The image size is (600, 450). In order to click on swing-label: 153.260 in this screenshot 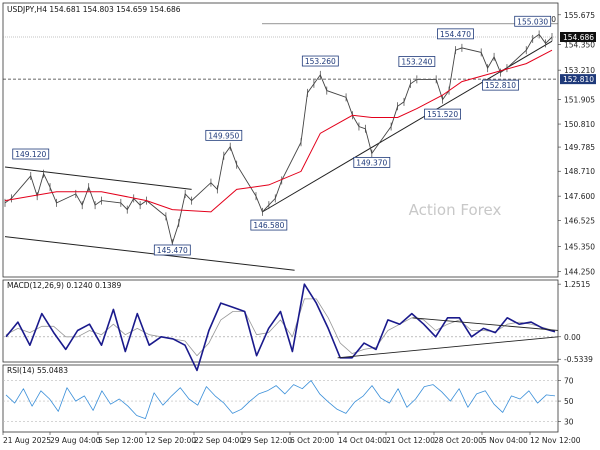, I will do `click(320, 61)`.